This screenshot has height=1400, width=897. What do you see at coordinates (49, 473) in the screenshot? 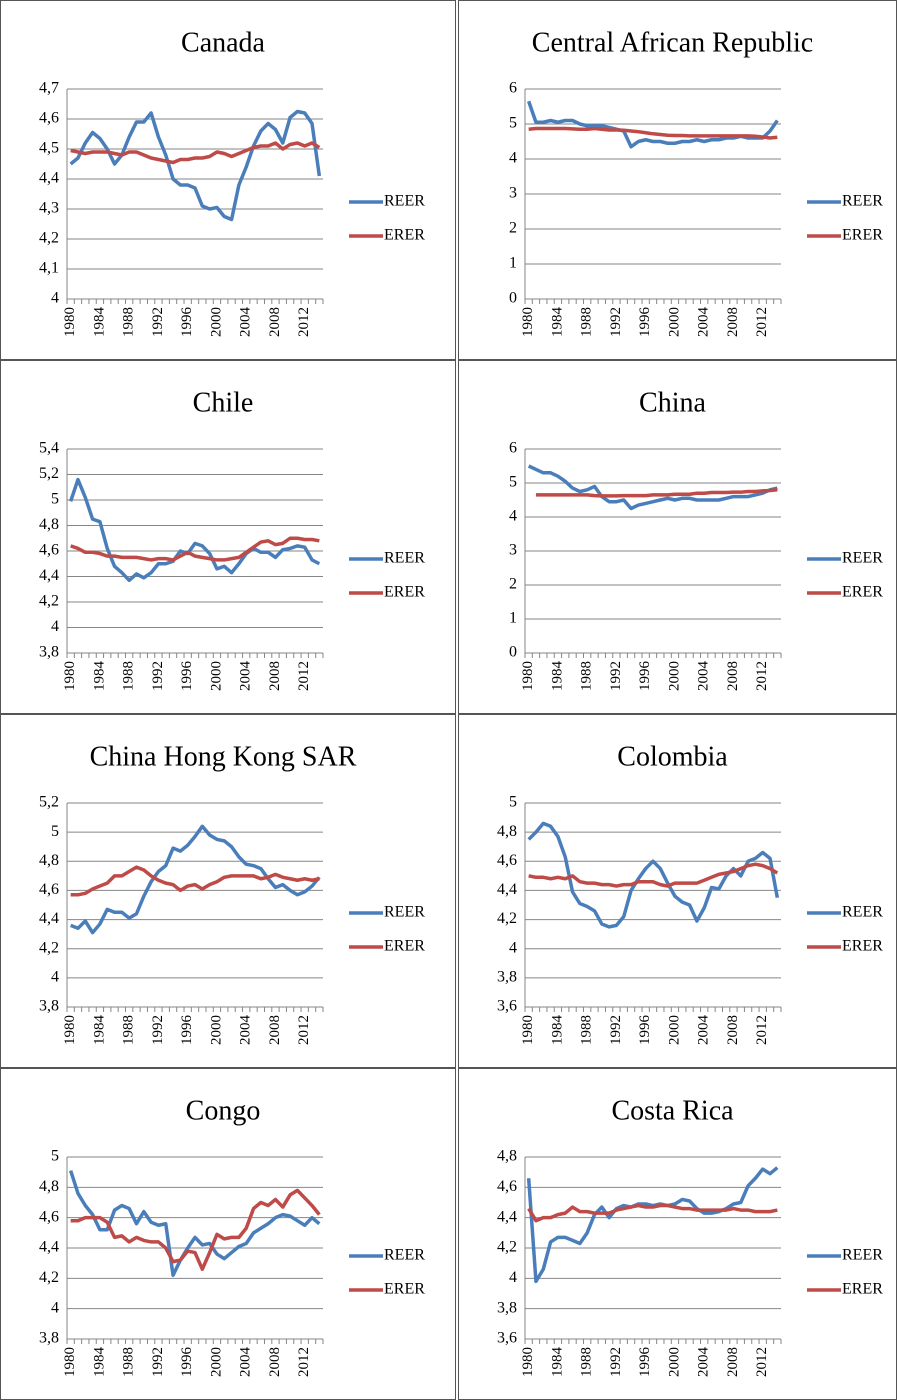
I see `y-tick-label: 5,2` at bounding box center [49, 473].